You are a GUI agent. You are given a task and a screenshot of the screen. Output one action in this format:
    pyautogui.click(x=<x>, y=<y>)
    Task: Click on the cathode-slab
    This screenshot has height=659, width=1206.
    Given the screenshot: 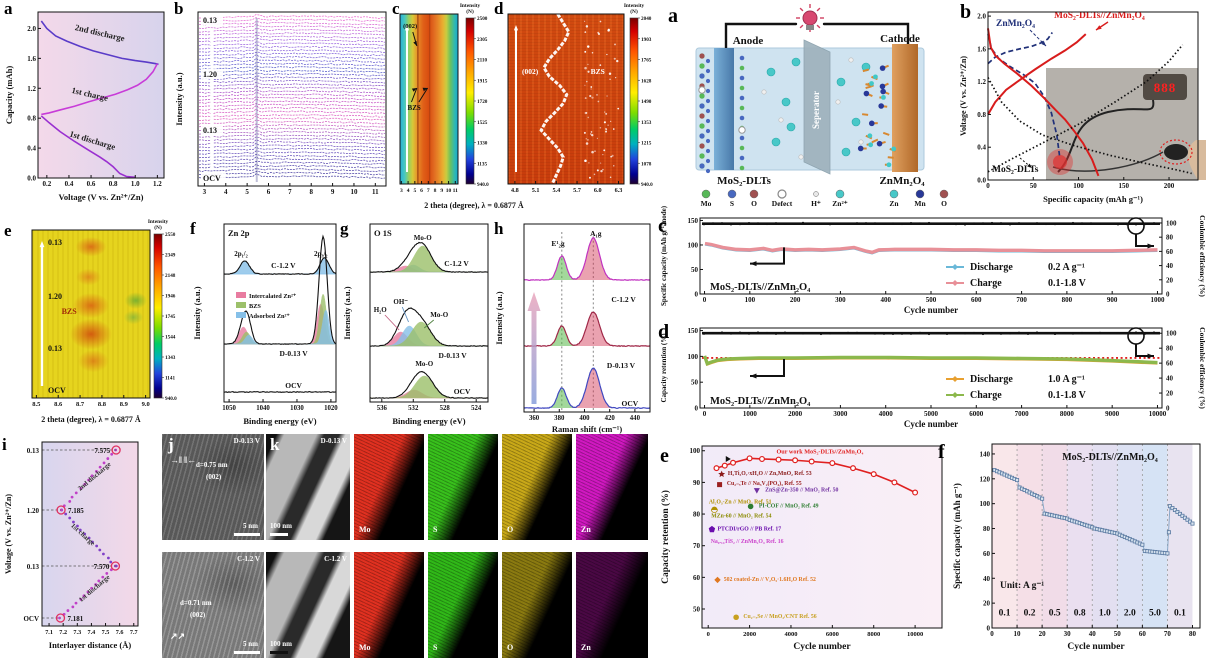 What is the action you would take?
    pyautogui.click(x=905, y=108)
    